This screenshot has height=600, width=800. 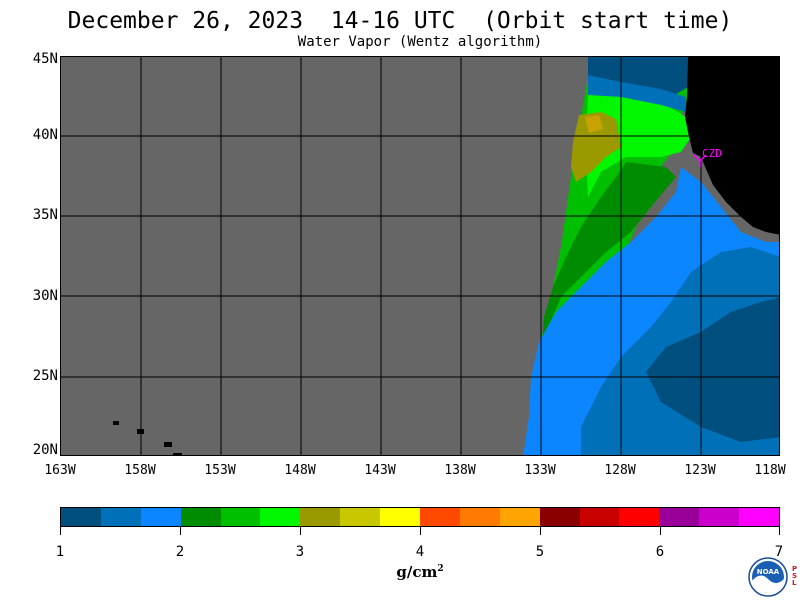 What do you see at coordinates (177, 454) in the screenshot?
I see `island-hawaii` at bounding box center [177, 454].